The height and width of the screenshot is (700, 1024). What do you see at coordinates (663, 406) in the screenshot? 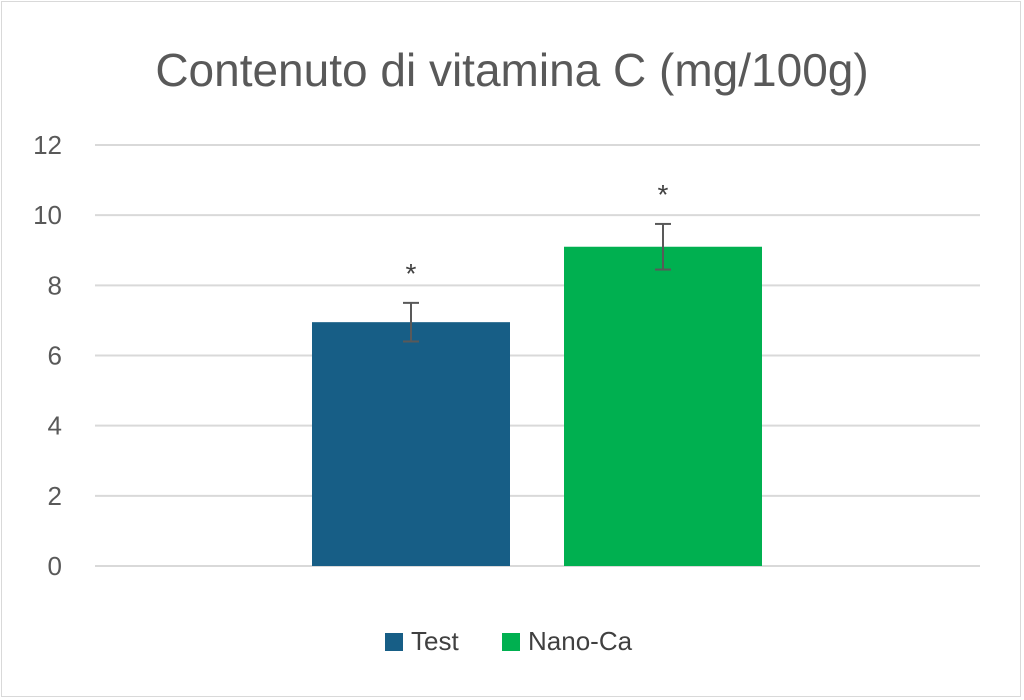
I see `bar-nano-ca` at bounding box center [663, 406].